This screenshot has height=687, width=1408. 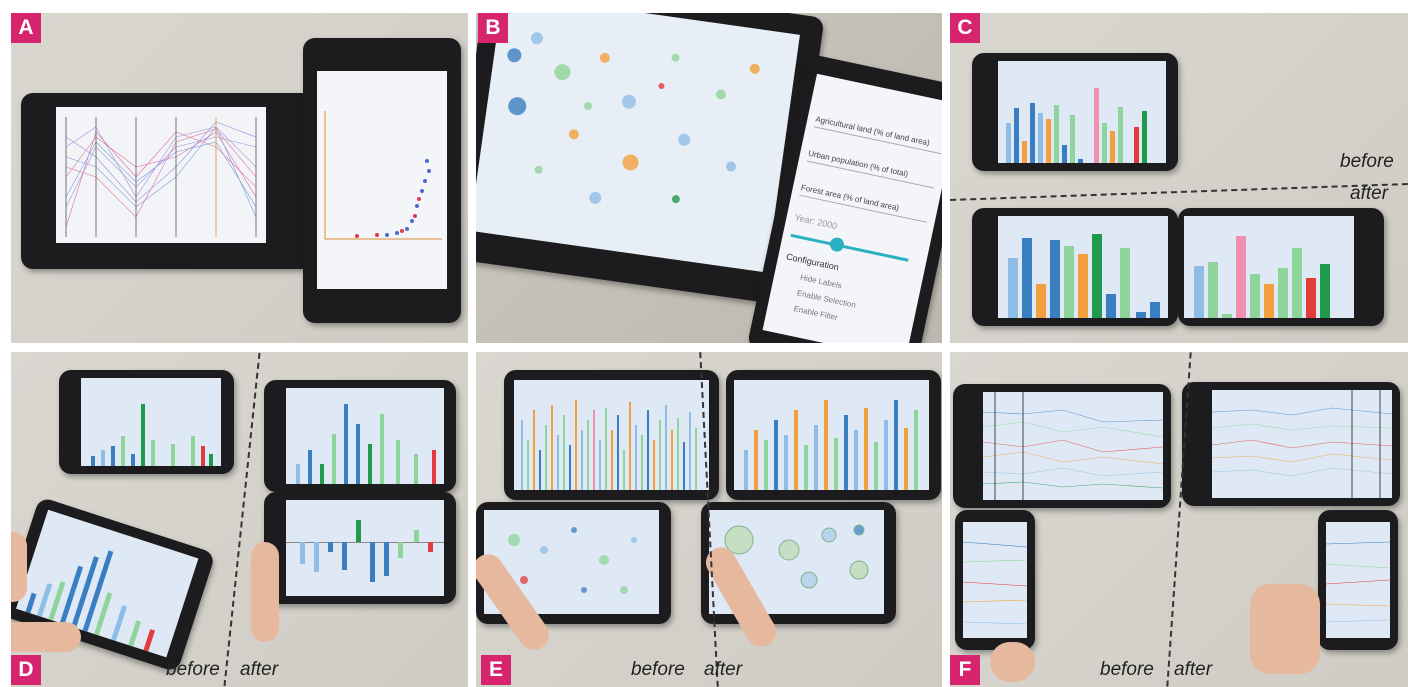 I want to click on parallel-coordinates-plot, so click(x=161, y=177).